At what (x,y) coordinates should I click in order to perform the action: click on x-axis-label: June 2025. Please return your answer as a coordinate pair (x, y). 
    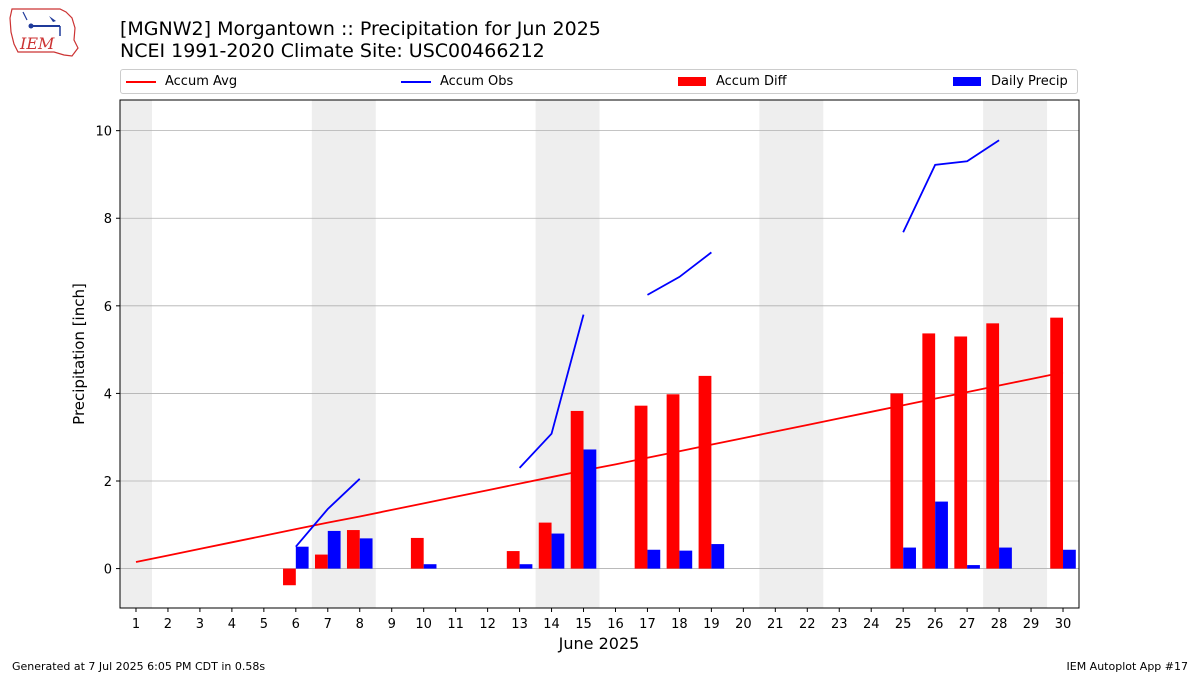
    Looking at the image, I should click on (599, 643).